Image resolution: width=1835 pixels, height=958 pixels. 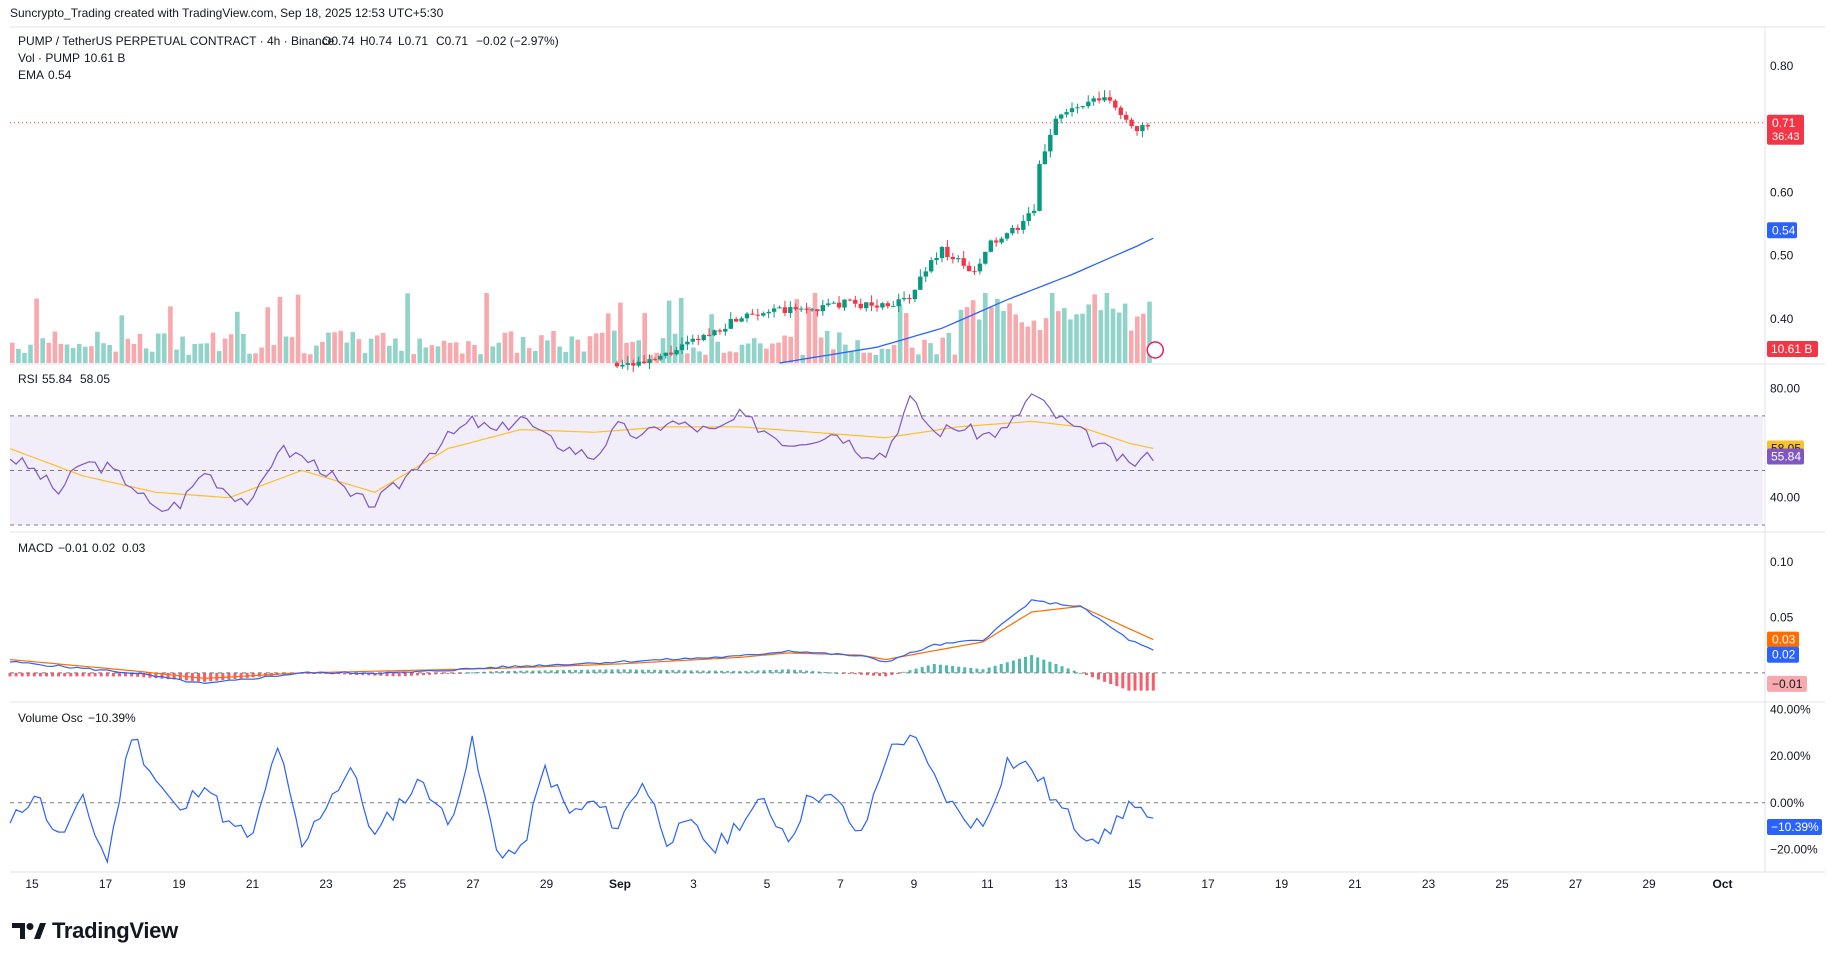 I want to click on ema-badge, so click(x=1782, y=230).